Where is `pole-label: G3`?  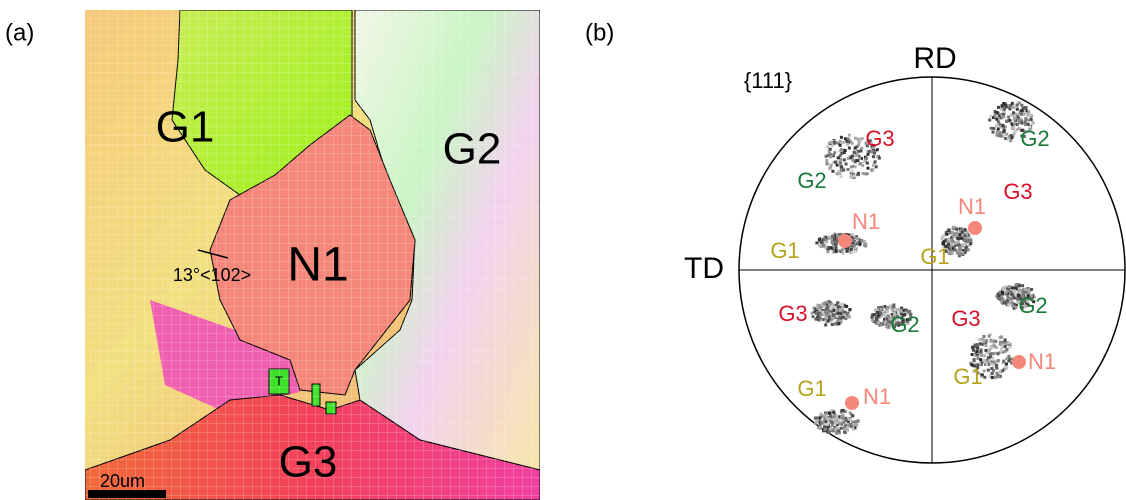 pole-label: G3 is located at coordinates (965, 318).